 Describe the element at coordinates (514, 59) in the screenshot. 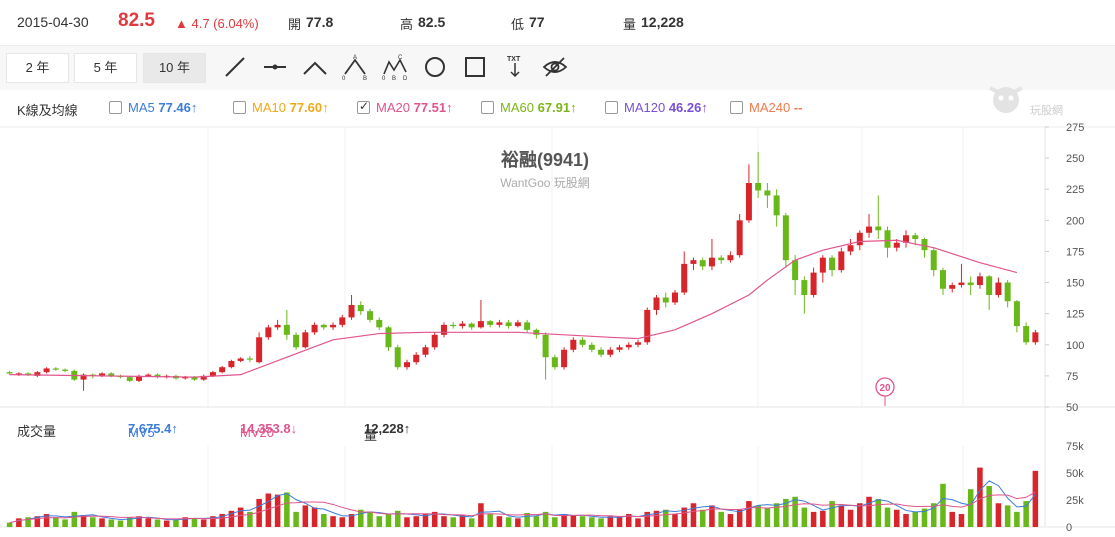

I see `svg-text: TXT` at that location.